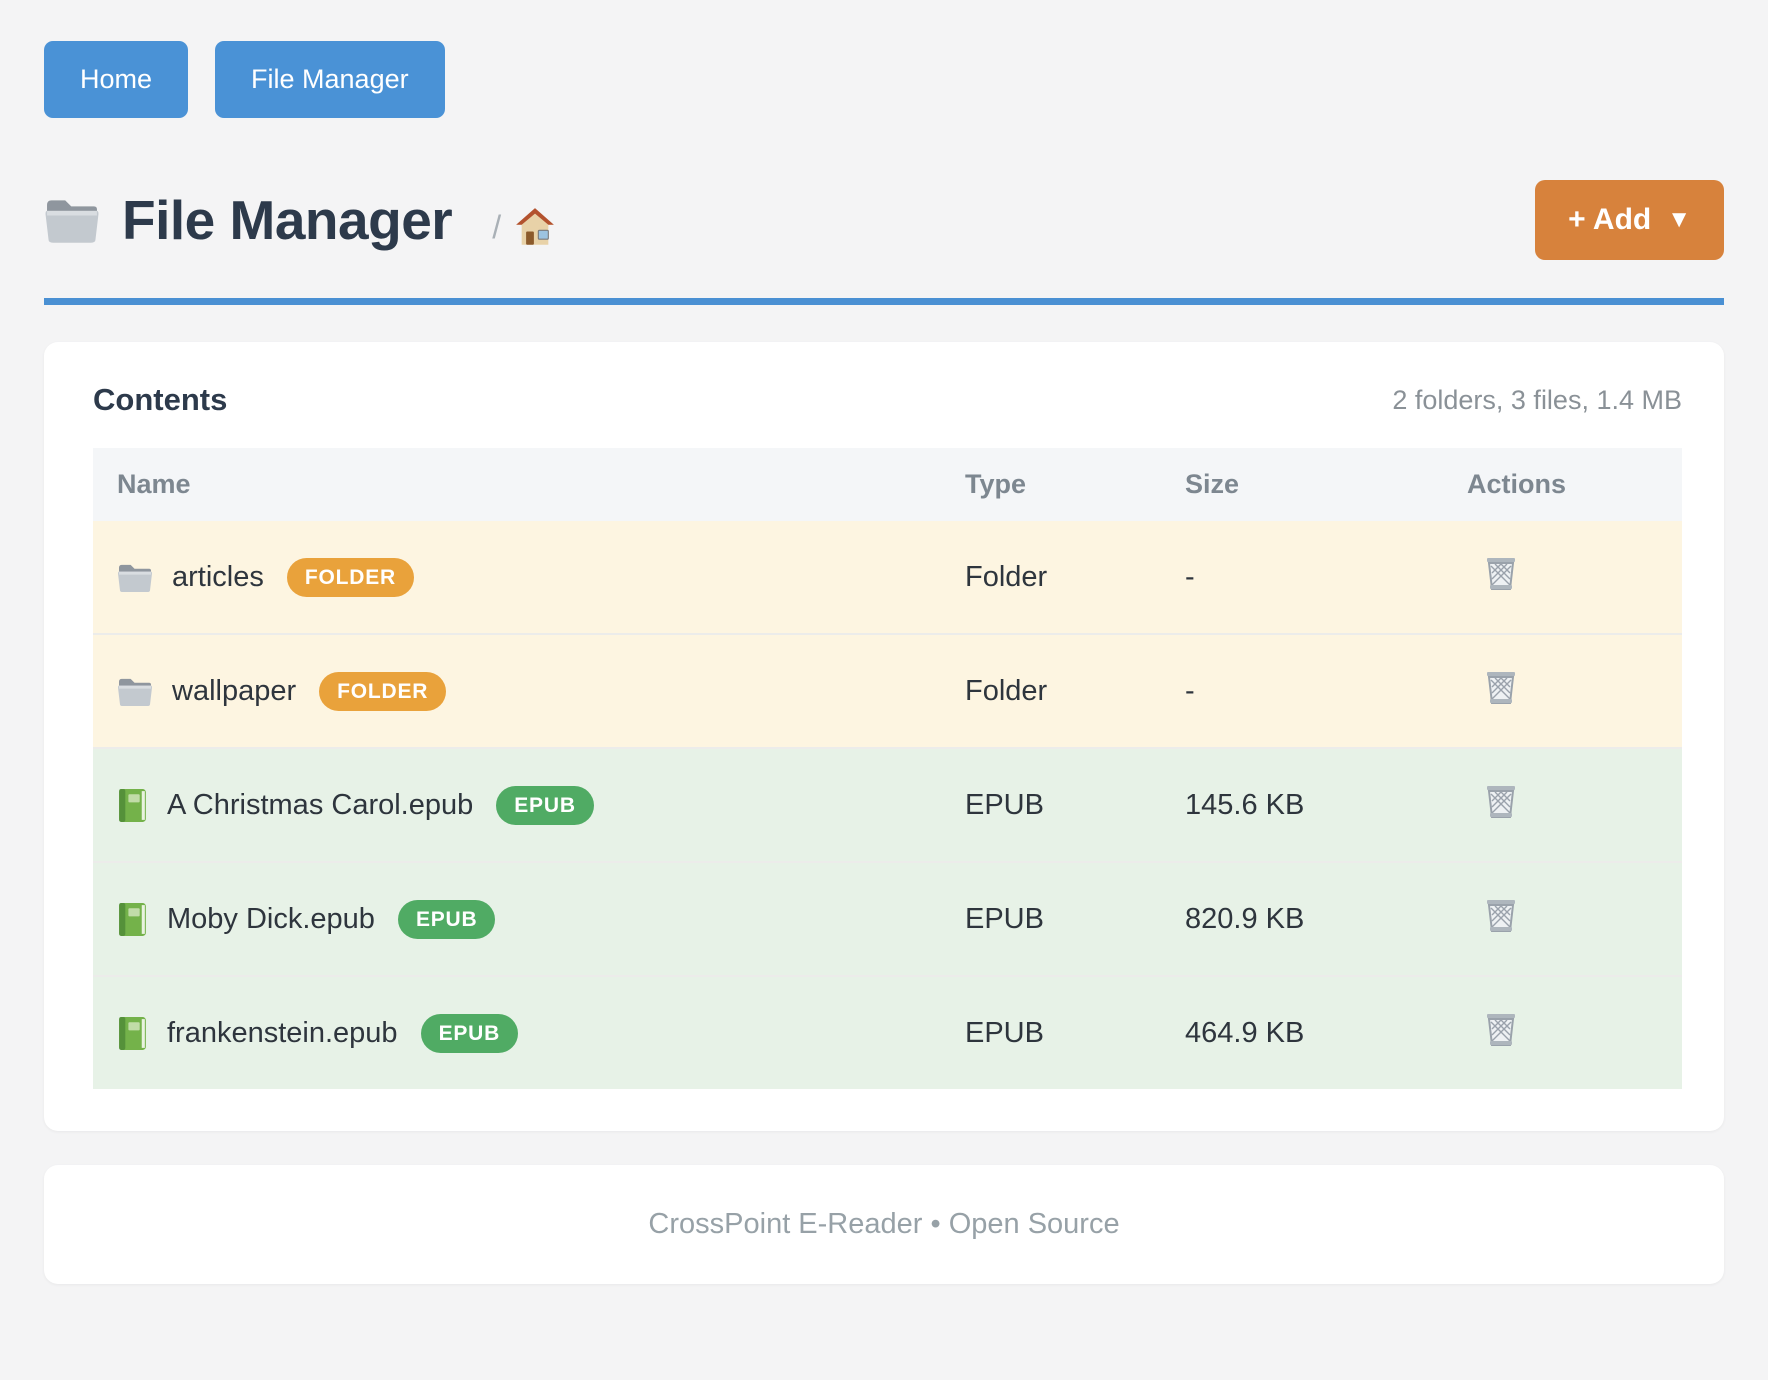  I want to click on breadcrumb: /, so click(523, 227).